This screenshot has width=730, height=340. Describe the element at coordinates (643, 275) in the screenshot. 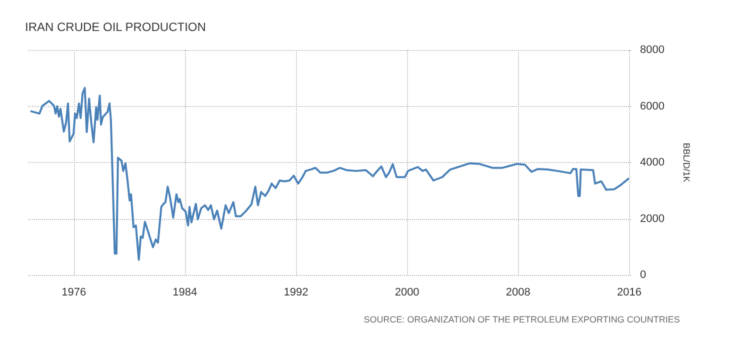

I see `y-tick-label: 0` at that location.